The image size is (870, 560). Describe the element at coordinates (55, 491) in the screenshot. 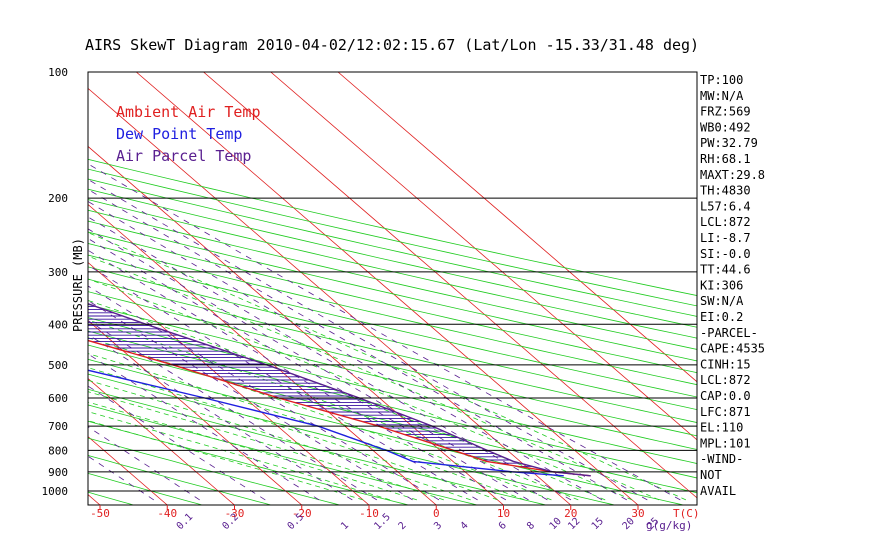

I see `pressure-tick-label: 1000` at that location.